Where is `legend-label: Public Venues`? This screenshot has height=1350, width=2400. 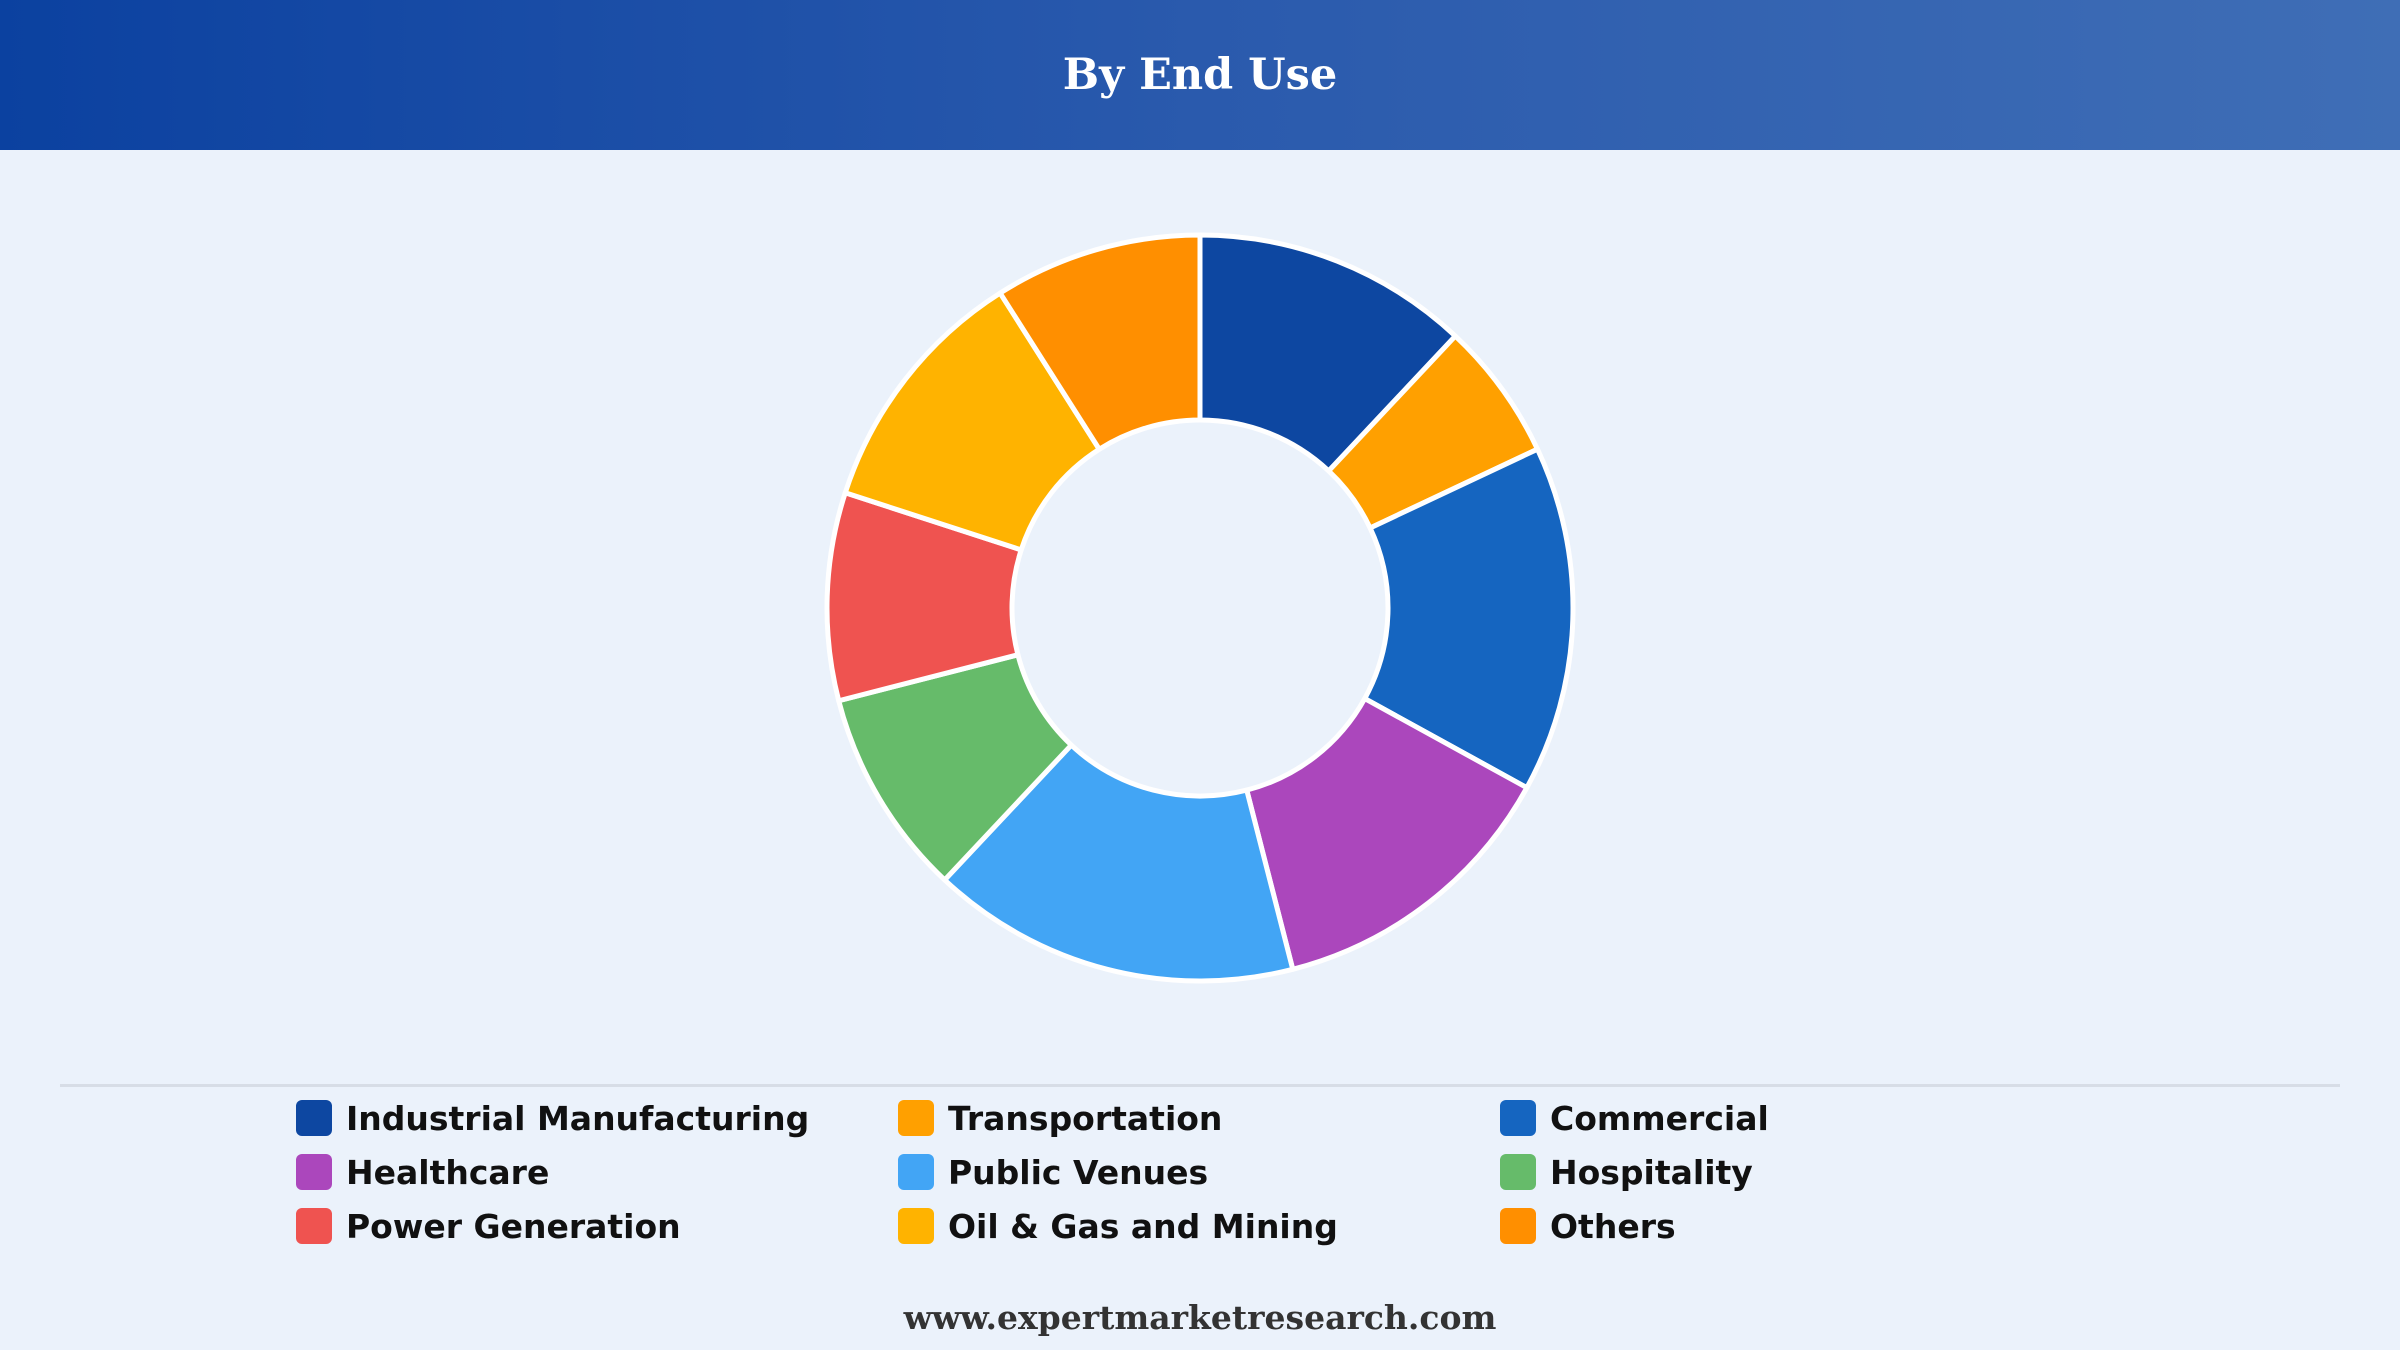 legend-label: Public Venues is located at coordinates (1078, 1172).